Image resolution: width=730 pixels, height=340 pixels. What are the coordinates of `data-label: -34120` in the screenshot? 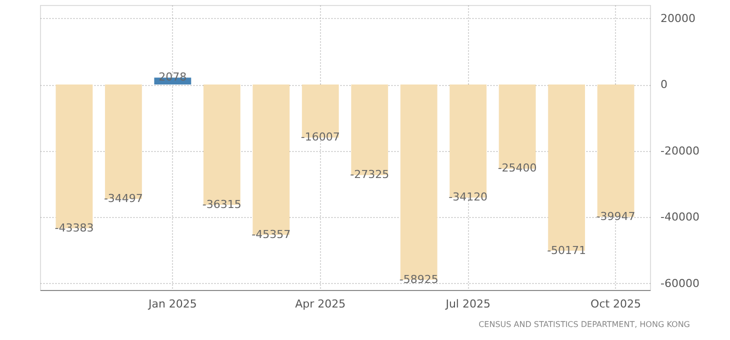 It's located at (468, 197).